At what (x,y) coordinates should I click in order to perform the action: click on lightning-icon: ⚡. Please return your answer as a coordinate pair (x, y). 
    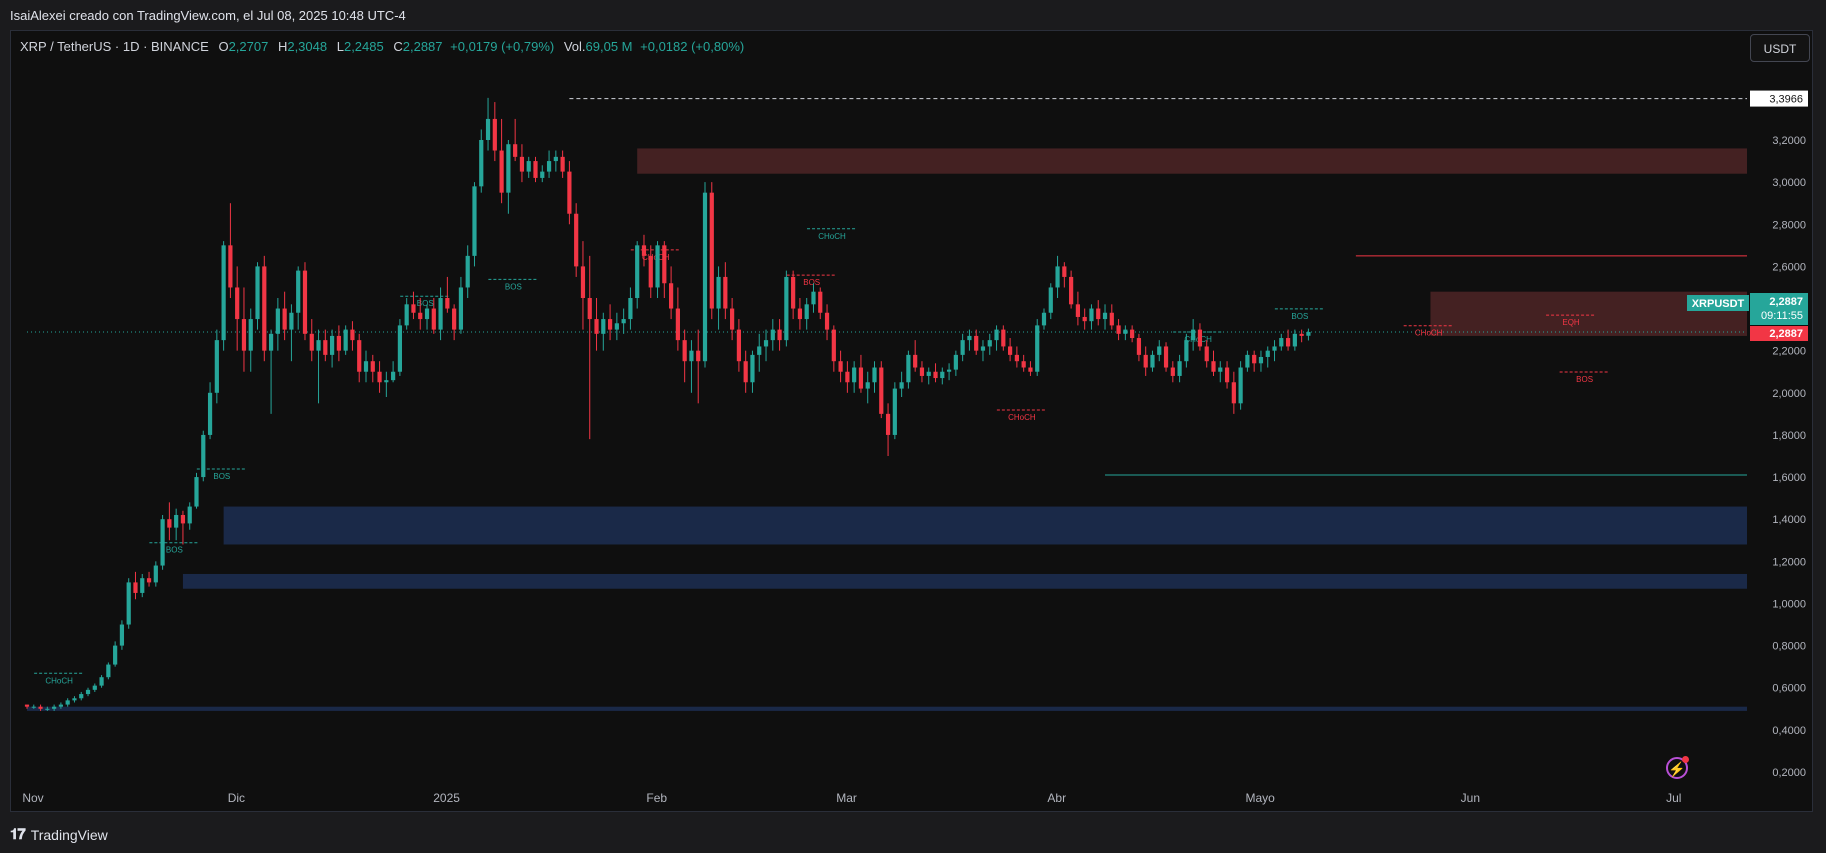
    Looking at the image, I should click on (1677, 767).